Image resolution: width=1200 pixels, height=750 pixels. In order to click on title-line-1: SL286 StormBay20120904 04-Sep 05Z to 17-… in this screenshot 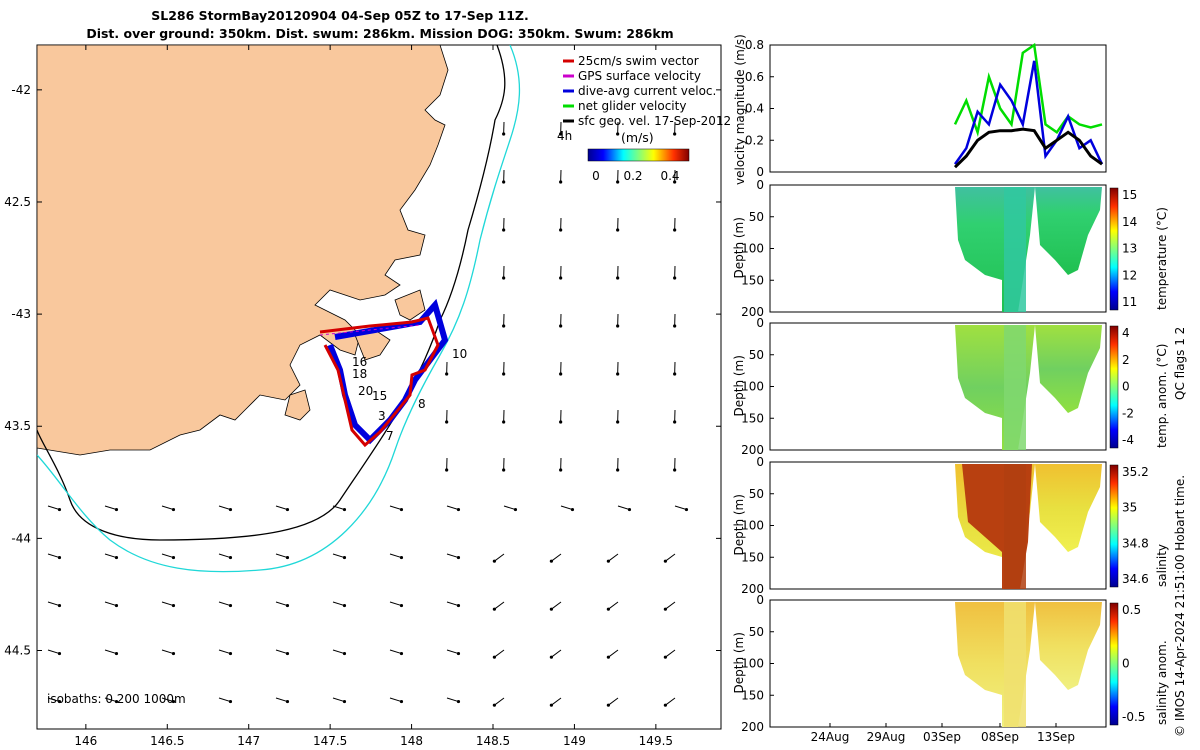, I will do `click(340, 15)`.